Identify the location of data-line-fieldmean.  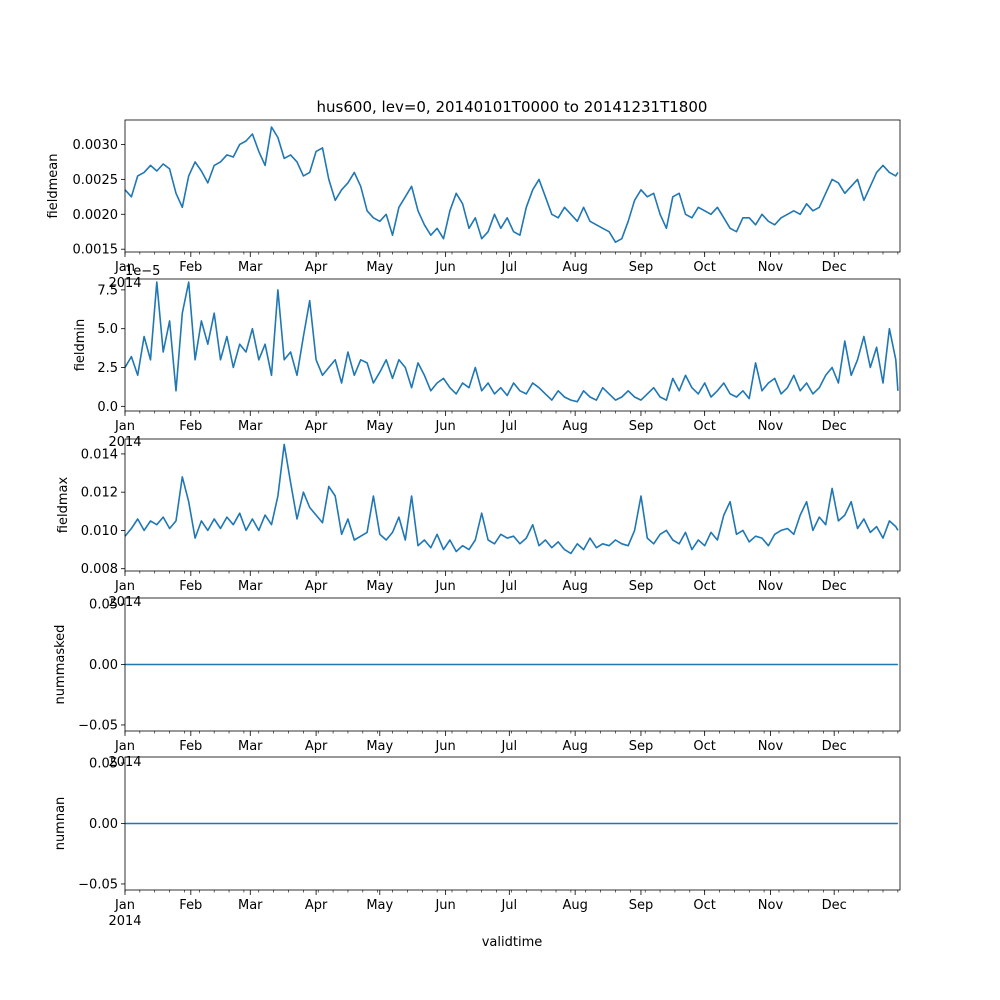
(511, 184).